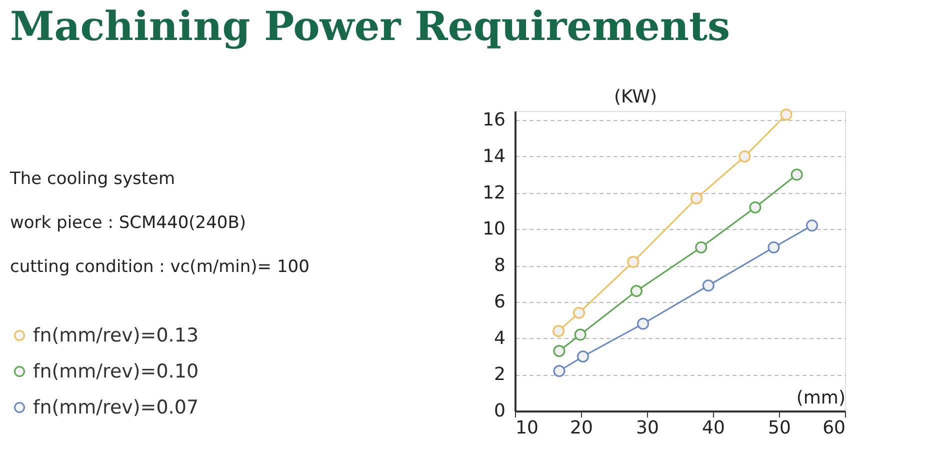 The width and height of the screenshot is (950, 464). What do you see at coordinates (636, 97) in the screenshot?
I see `y-axis-title: (KW)` at bounding box center [636, 97].